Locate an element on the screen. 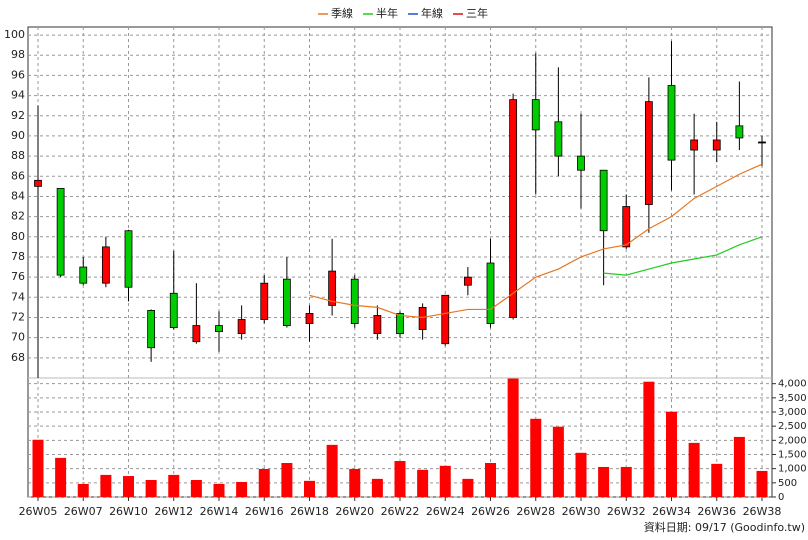  y-tick-label: 86 is located at coordinates (18, 175).